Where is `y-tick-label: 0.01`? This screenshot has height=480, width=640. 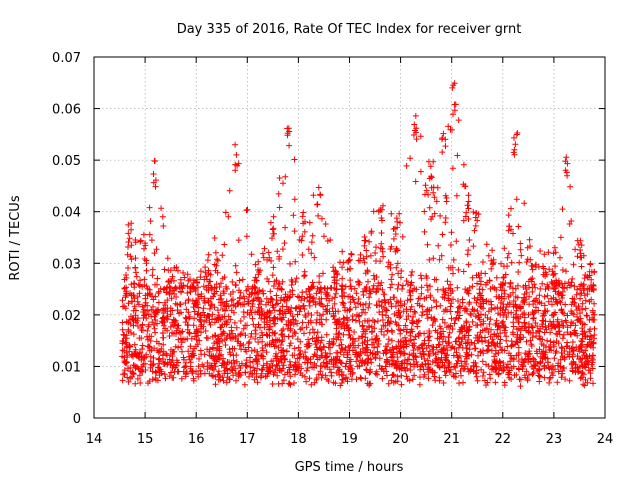
y-tick-label: 0.01 is located at coordinates (66, 367).